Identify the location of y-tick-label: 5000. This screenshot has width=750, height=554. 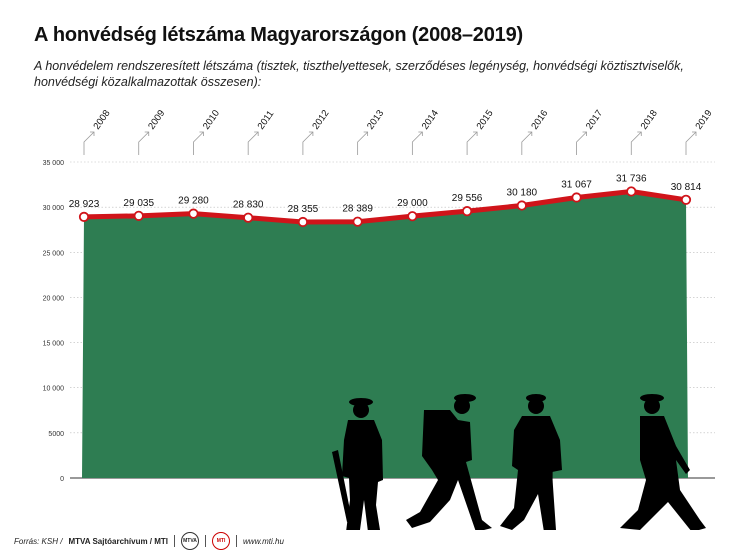
(56, 434).